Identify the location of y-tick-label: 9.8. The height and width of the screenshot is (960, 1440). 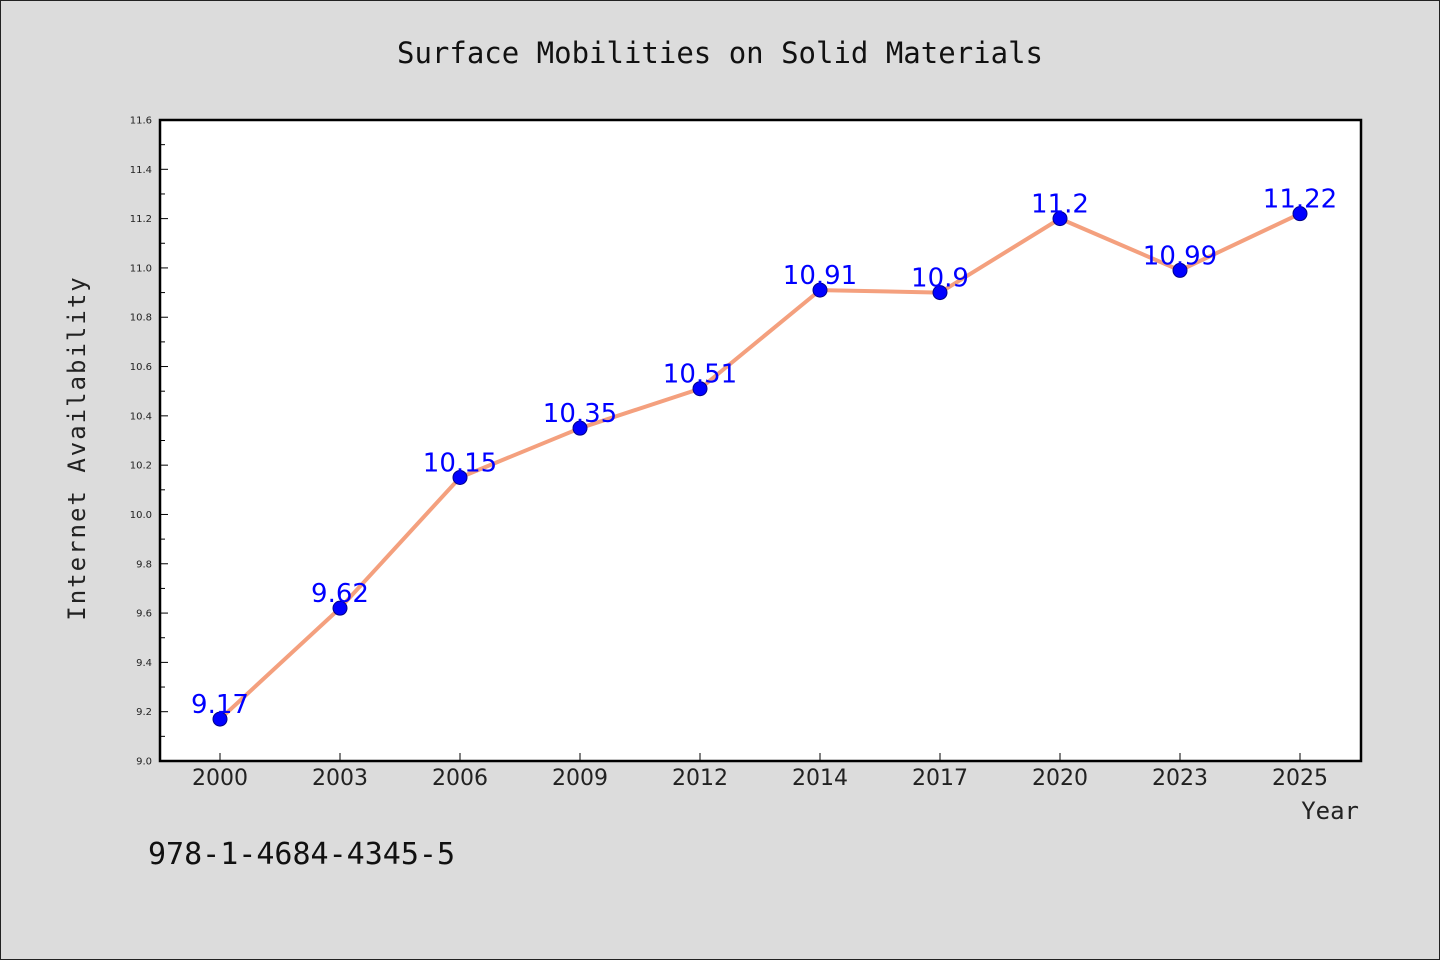
(144, 564).